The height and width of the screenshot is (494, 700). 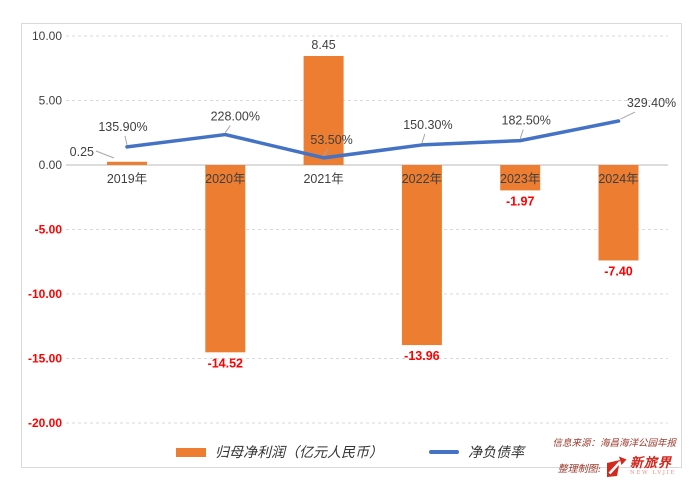 What do you see at coordinates (496, 453) in the screenshot?
I see `legend-label-debt-ratio: 净负债率` at bounding box center [496, 453].